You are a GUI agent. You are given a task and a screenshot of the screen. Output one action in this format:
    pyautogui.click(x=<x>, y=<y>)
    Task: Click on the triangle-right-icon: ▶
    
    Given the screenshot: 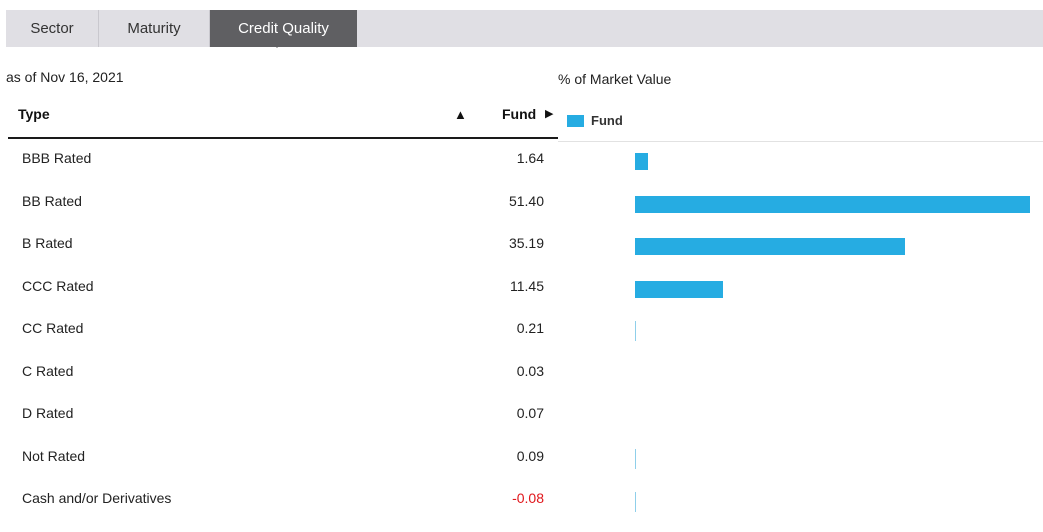 What is the action you would take?
    pyautogui.click(x=549, y=114)
    